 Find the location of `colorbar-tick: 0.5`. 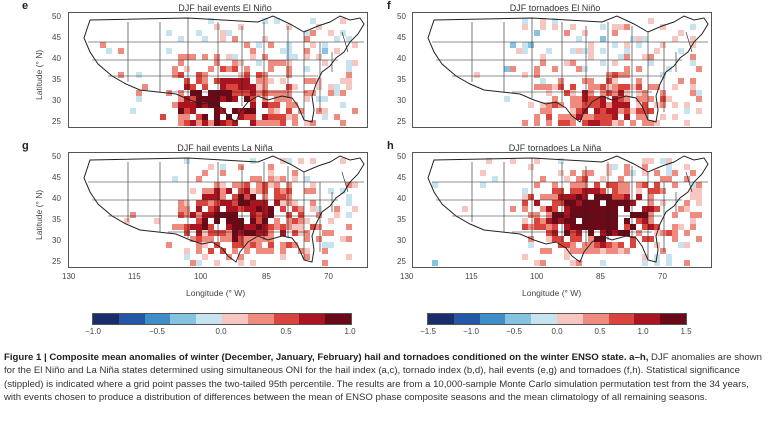

colorbar-tick: 0.5 is located at coordinates (600, 331).